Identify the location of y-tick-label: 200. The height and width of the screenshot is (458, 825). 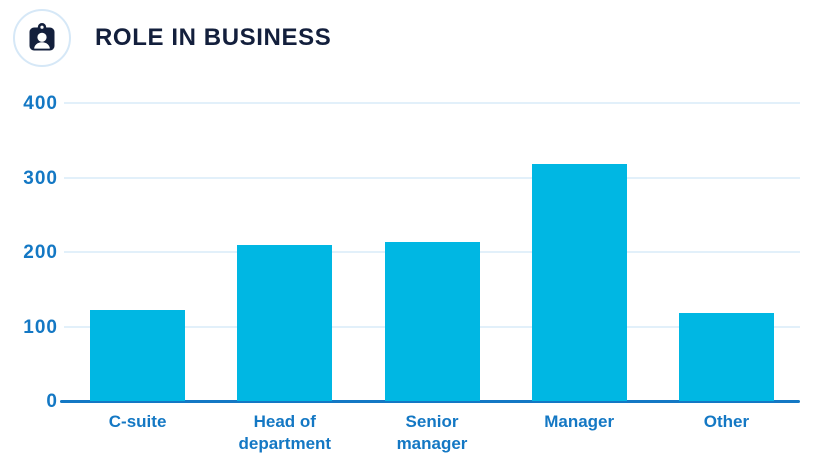
(40, 252).